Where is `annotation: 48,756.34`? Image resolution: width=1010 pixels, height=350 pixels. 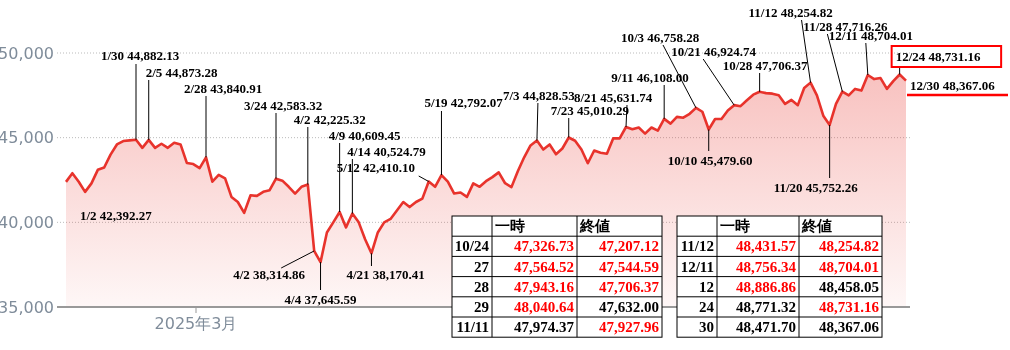 annotation: 48,756.34 is located at coordinates (766, 266).